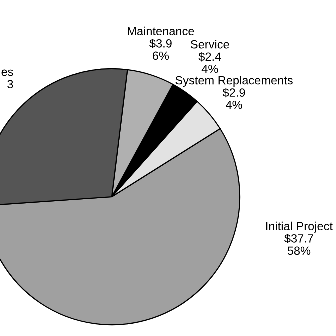  I want to click on slice-label: Service, so click(210, 44).